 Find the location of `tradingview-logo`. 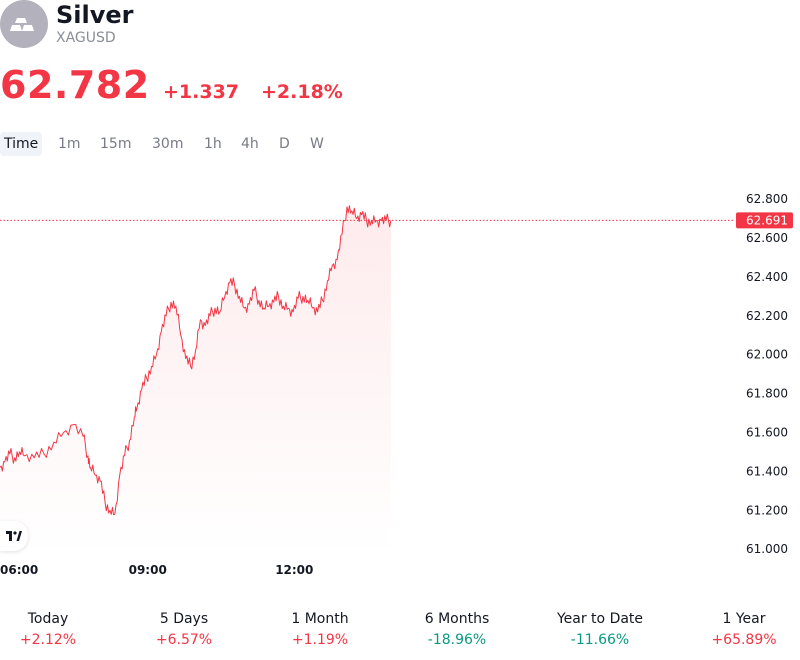

tradingview-logo is located at coordinates (14, 536).